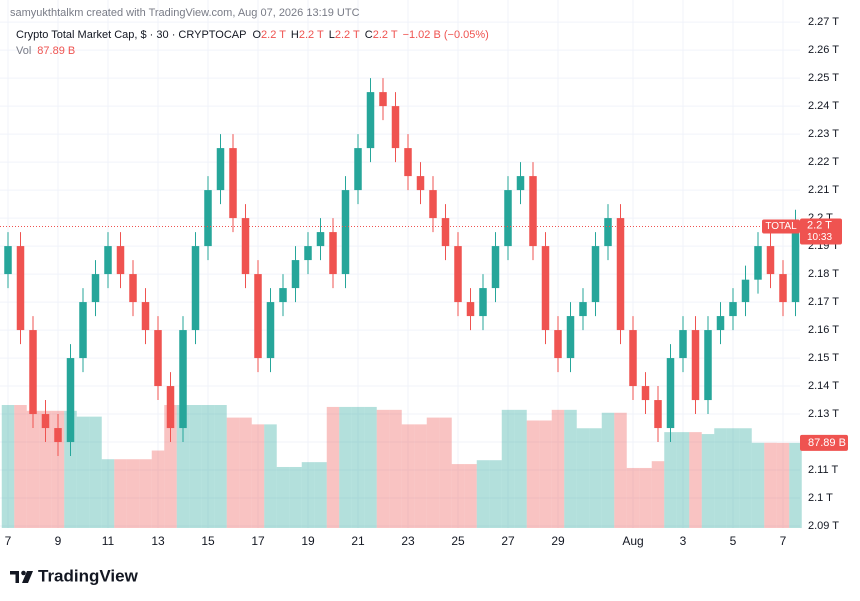  What do you see at coordinates (332, 35) in the screenshot?
I see `ohlc-key: L` at bounding box center [332, 35].